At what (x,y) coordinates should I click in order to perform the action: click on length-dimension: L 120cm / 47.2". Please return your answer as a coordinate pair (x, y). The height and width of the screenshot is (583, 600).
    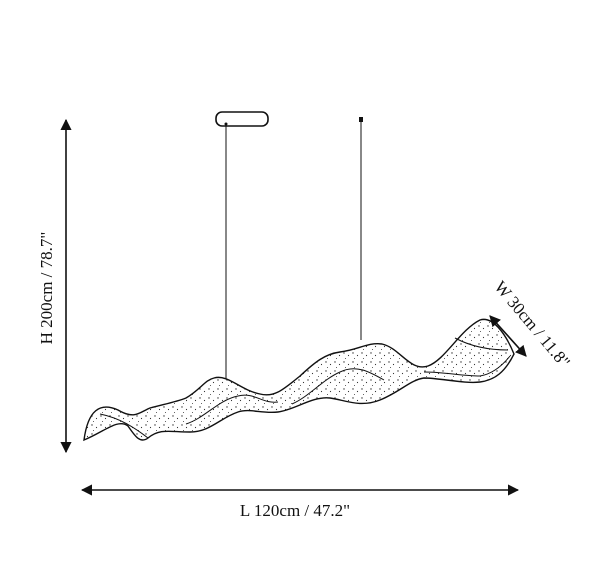
    Looking at the image, I should click on (300, 502).